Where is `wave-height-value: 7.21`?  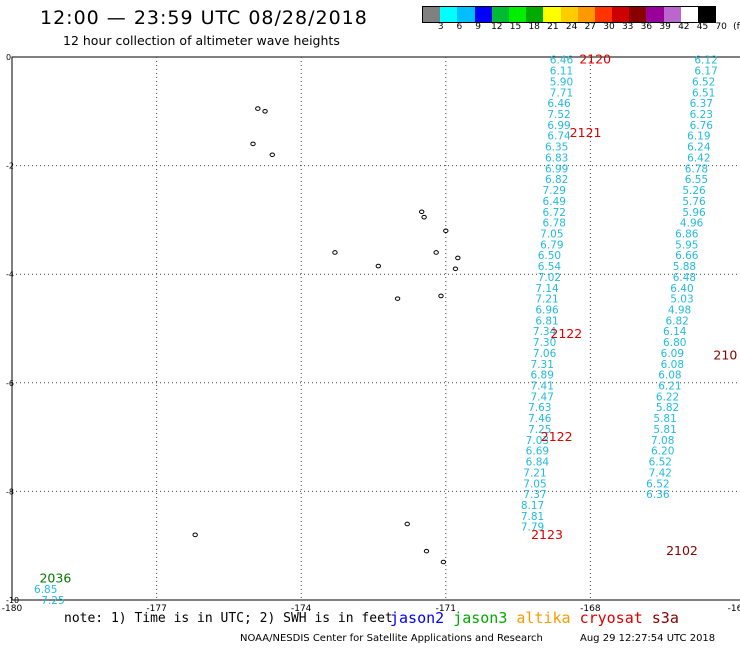 wave-height-value: 7.21 is located at coordinates (546, 300).